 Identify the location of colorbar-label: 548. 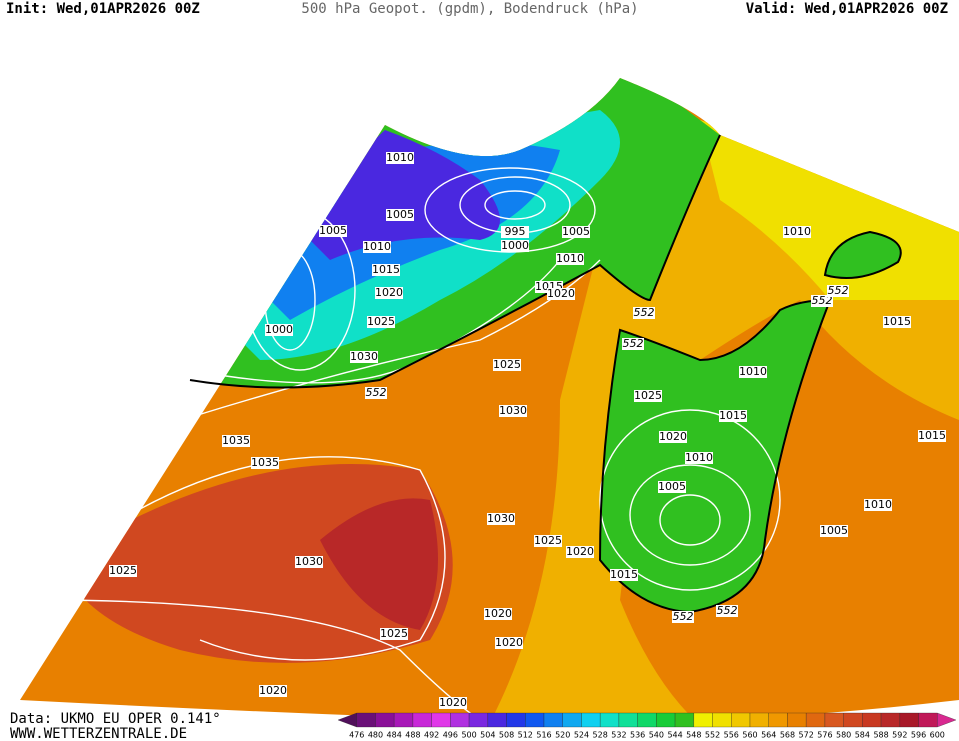
(693, 735).